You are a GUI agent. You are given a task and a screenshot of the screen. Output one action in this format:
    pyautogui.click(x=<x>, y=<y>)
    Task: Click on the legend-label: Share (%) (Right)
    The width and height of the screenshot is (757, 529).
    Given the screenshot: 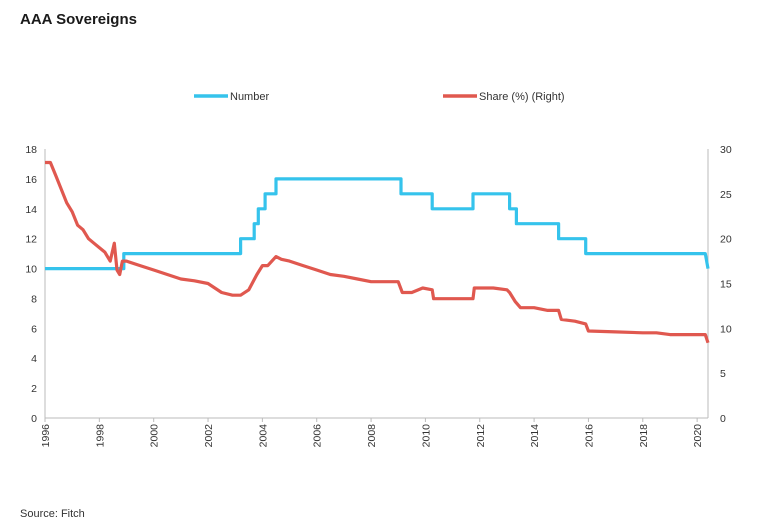 What is the action you would take?
    pyautogui.click(x=522, y=97)
    